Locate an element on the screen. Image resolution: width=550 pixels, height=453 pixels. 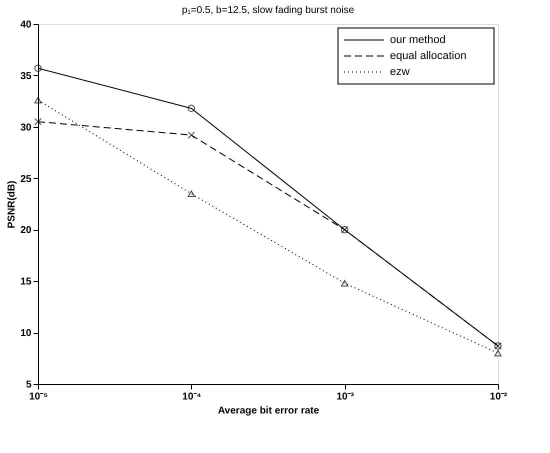
y-tick-label: 15 is located at coordinates (26, 282).